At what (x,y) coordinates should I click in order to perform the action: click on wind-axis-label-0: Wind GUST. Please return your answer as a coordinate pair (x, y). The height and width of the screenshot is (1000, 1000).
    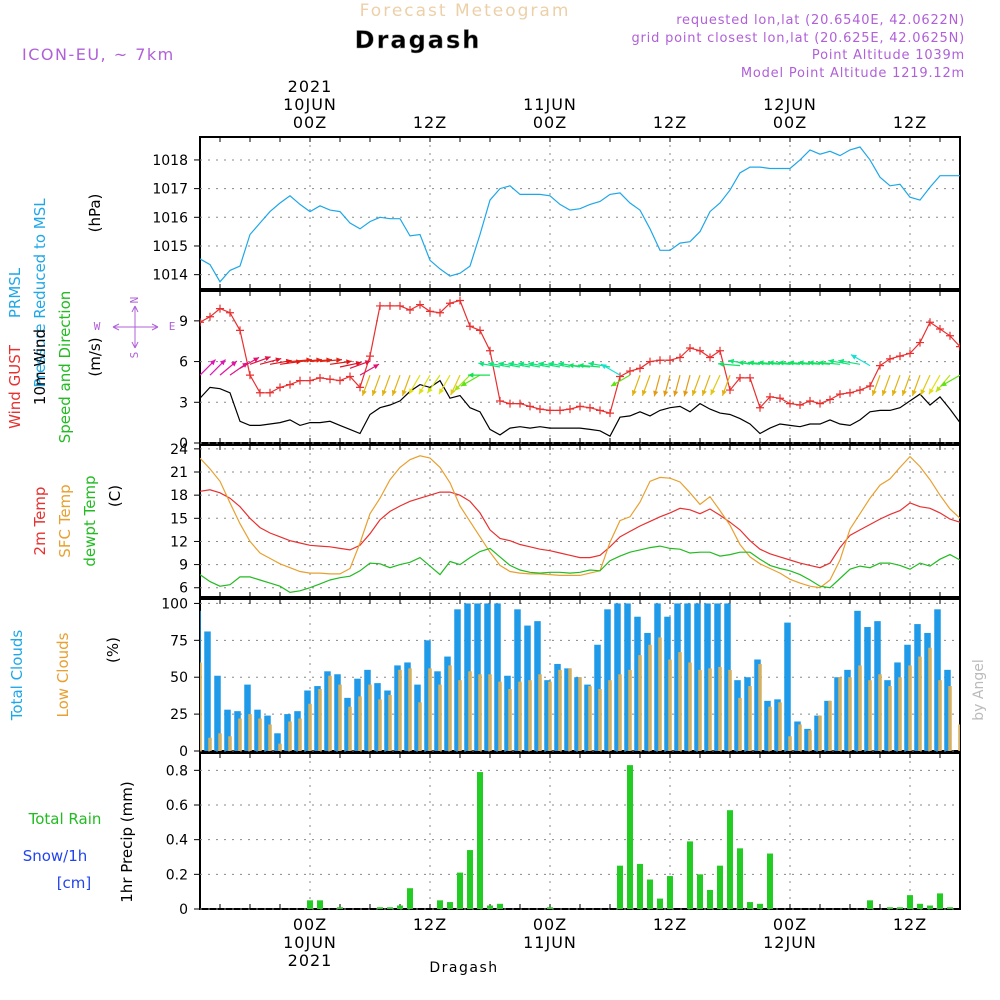
    Looking at the image, I should click on (15, 386).